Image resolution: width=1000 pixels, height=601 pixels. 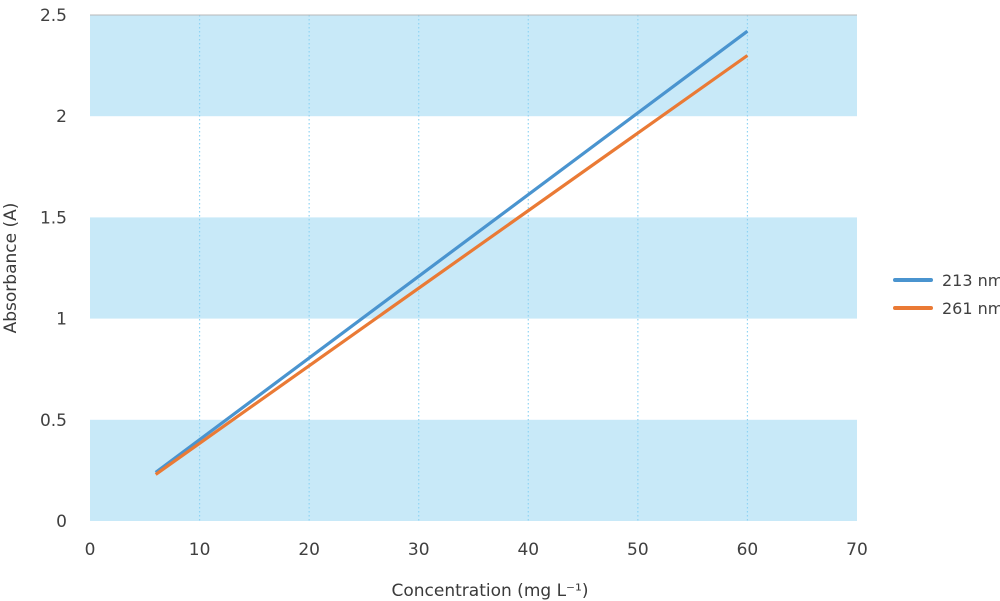 What do you see at coordinates (90, 550) in the screenshot?
I see `x-tick-label: 0` at bounding box center [90, 550].